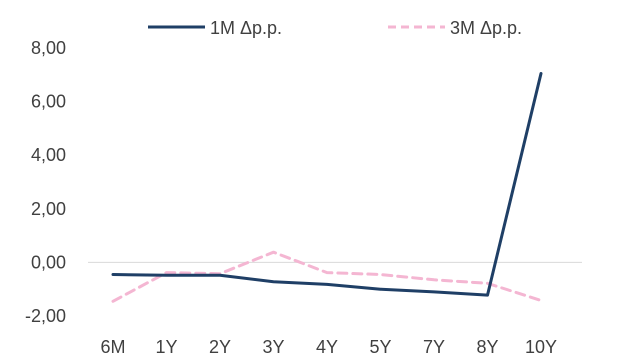  What do you see at coordinates (166, 347) in the screenshot?
I see `x-tick-label: 1Y` at bounding box center [166, 347].